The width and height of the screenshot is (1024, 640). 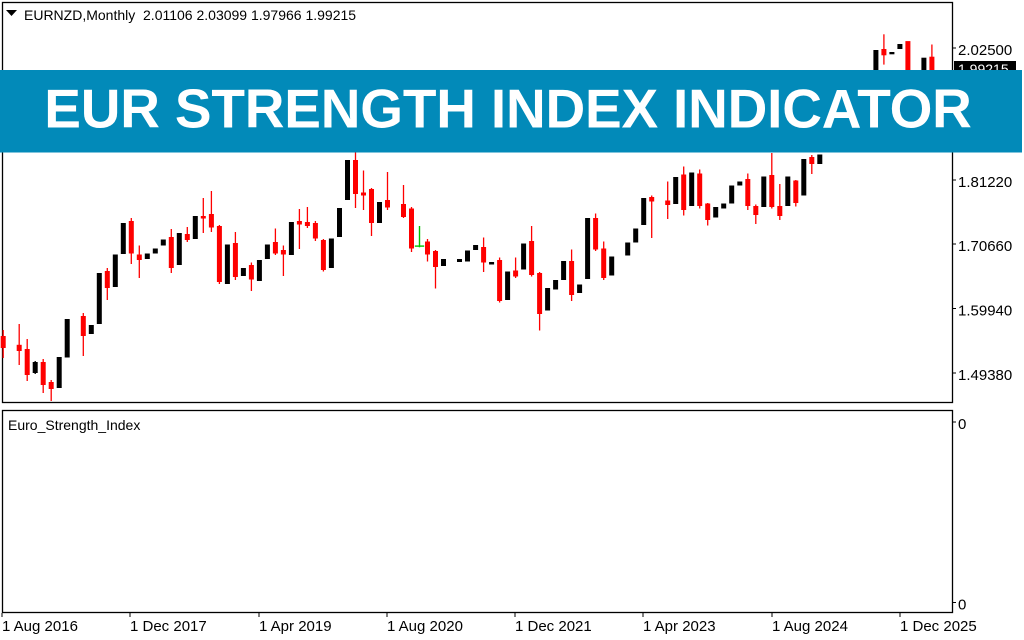 What do you see at coordinates (74, 425) in the screenshot?
I see `svg-text: Euro_Strength_Index` at bounding box center [74, 425].